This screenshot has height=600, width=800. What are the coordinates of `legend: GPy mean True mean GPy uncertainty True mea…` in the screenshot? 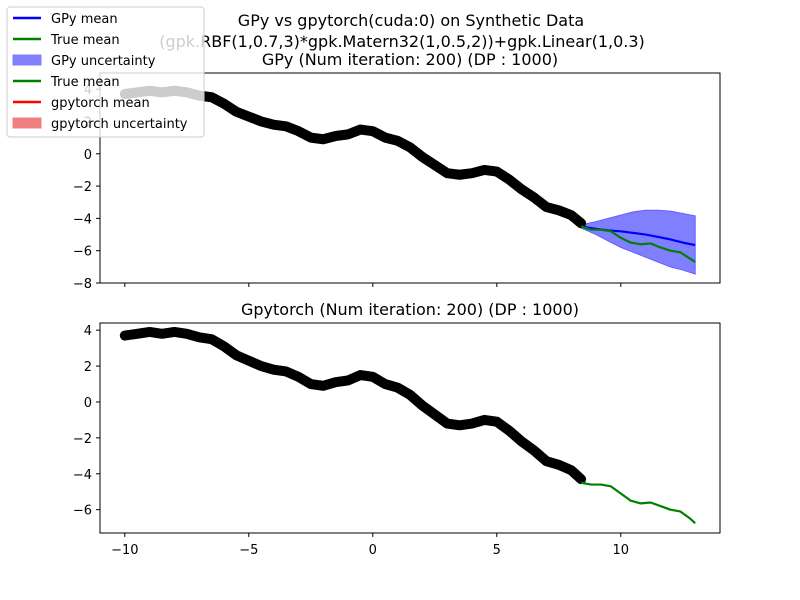 It's located at (105, 72).